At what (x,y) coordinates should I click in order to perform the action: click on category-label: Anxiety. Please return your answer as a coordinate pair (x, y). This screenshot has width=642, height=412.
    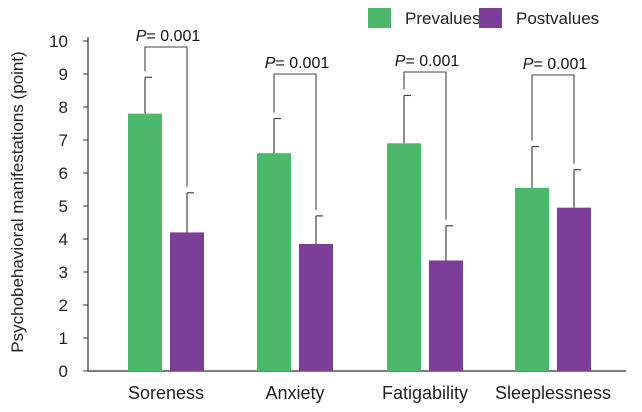
    Looking at the image, I should click on (294, 393).